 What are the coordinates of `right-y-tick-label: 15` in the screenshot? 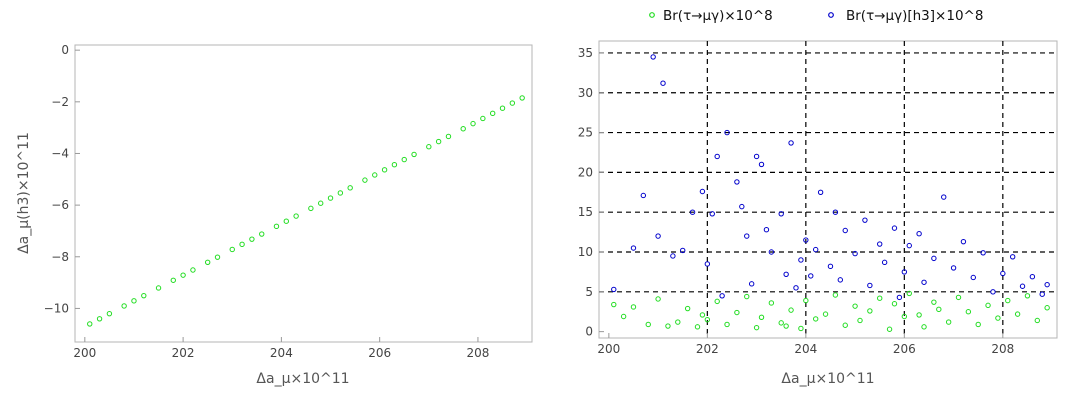 It's located at (585, 212).